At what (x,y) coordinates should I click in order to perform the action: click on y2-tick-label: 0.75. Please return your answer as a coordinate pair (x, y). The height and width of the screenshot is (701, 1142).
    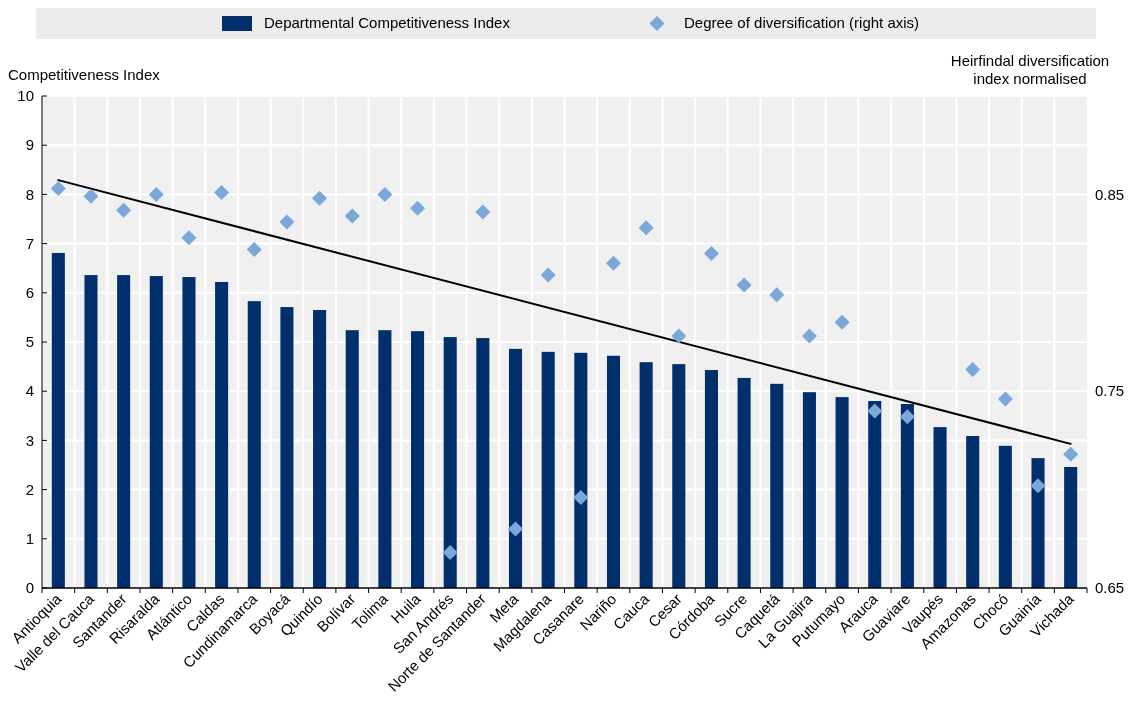
    Looking at the image, I should click on (1110, 391).